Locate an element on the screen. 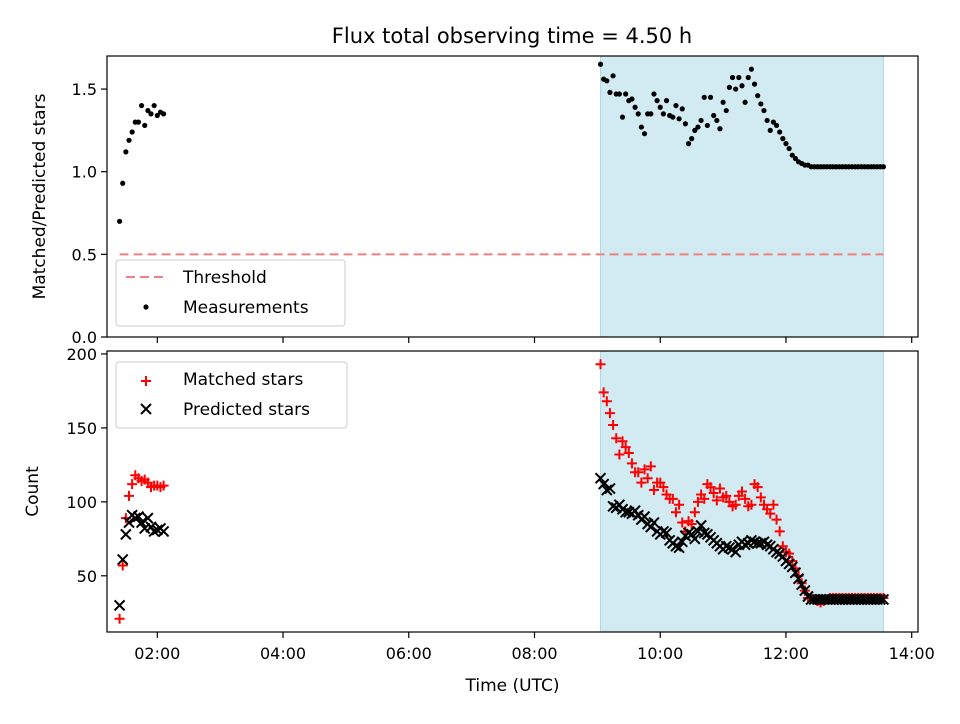 The height and width of the screenshot is (724, 960). legend-measurements-swatch is located at coordinates (146, 307).